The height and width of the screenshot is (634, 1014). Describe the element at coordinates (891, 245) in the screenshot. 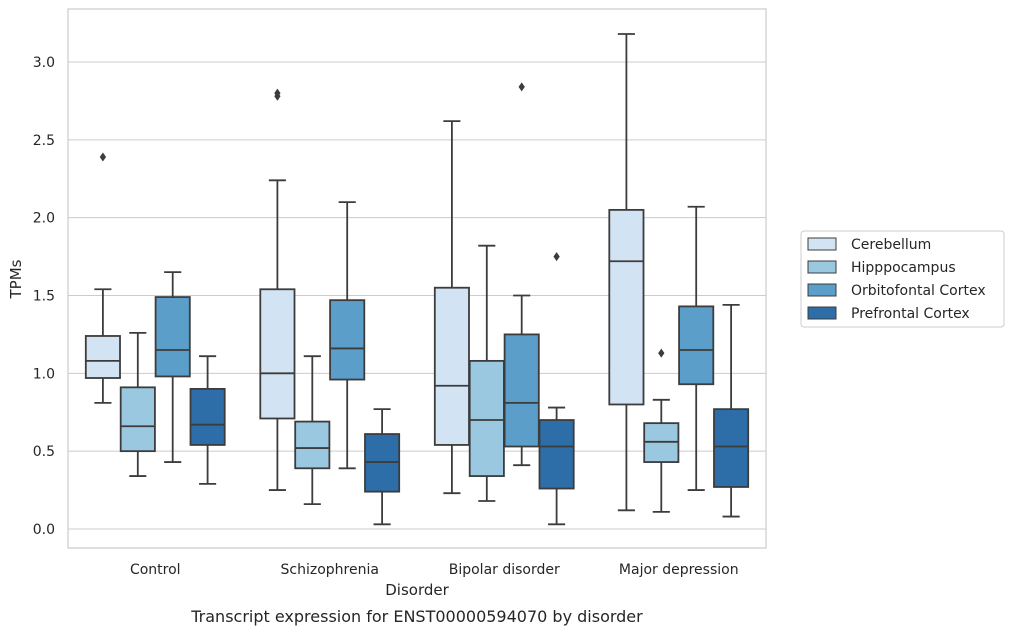

I see `legend-label: Cerebellum` at that location.